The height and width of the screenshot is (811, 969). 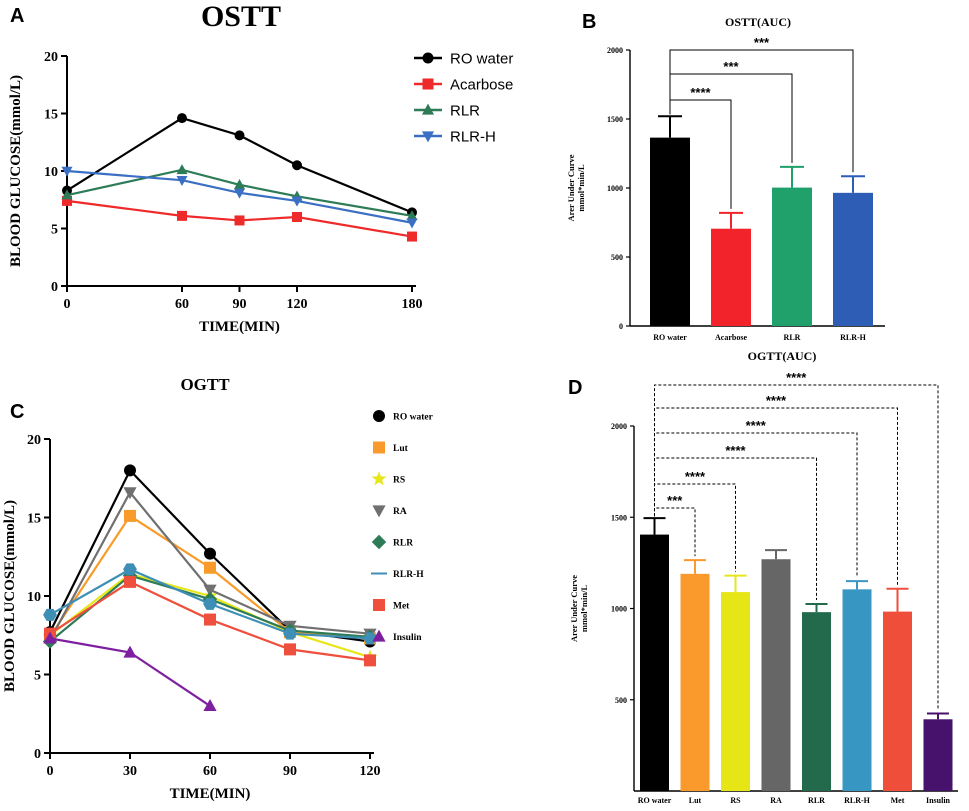 I want to click on x-tick-label: RLR-H, so click(x=857, y=800).